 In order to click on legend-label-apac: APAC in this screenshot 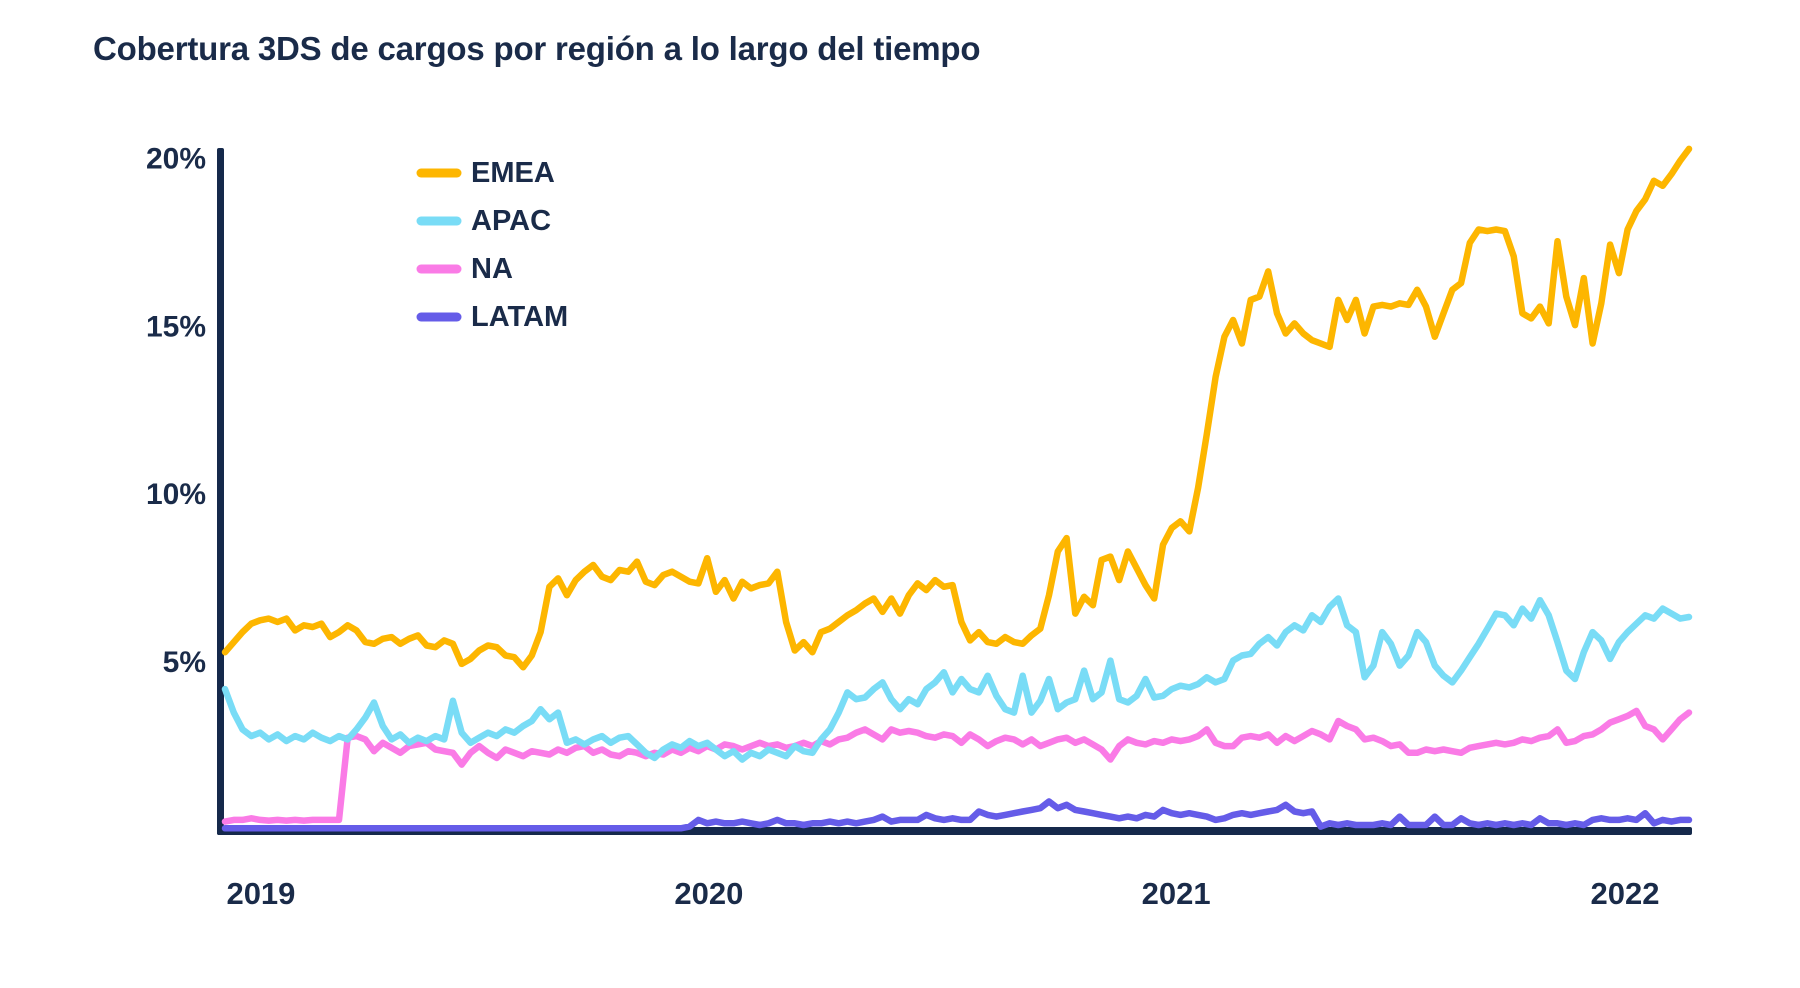, I will do `click(511, 221)`.